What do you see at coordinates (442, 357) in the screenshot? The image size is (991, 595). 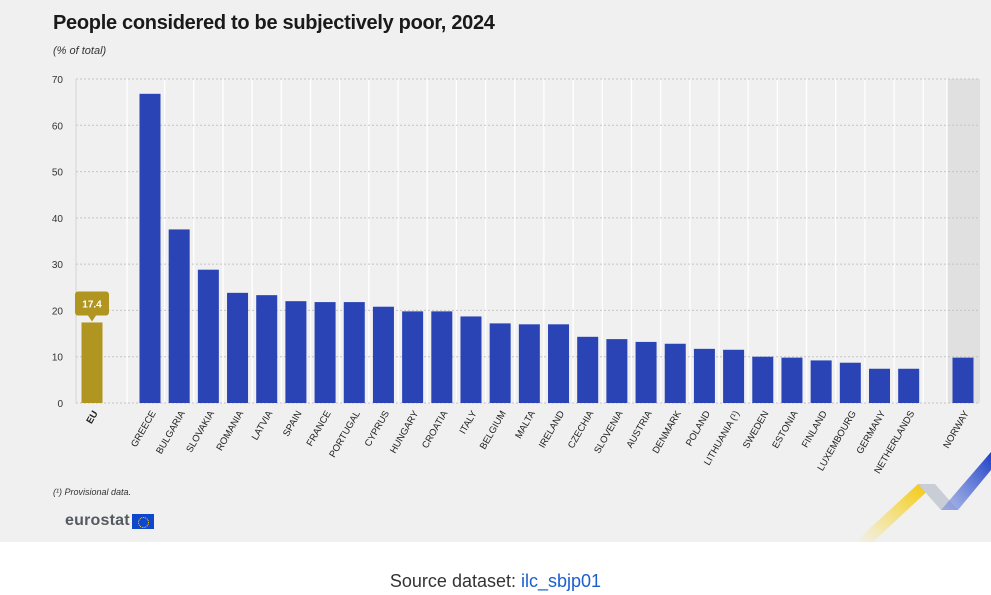 I see `bar-croatia` at bounding box center [442, 357].